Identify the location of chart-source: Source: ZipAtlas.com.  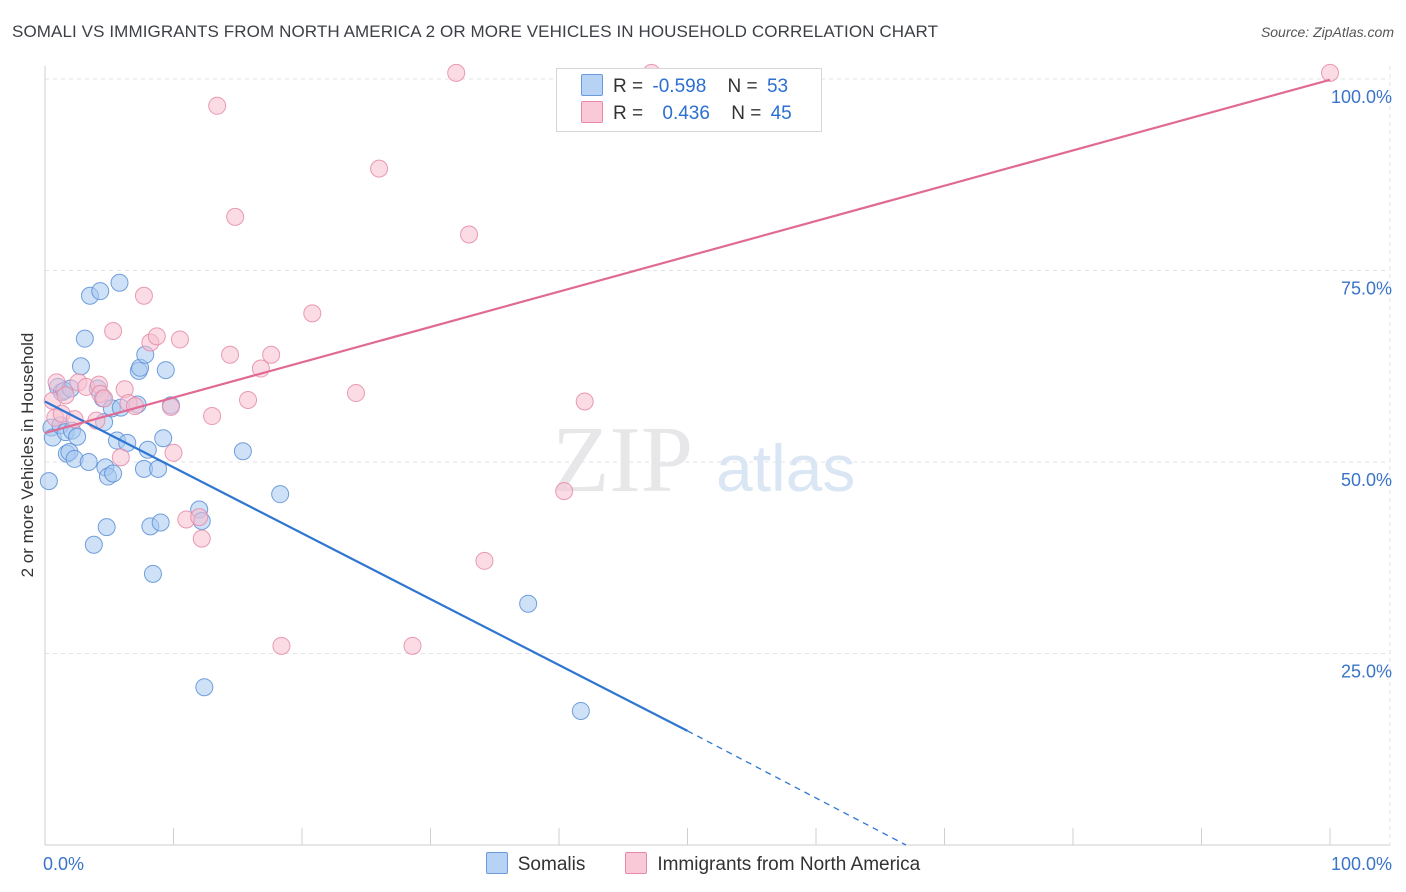
(1327, 32).